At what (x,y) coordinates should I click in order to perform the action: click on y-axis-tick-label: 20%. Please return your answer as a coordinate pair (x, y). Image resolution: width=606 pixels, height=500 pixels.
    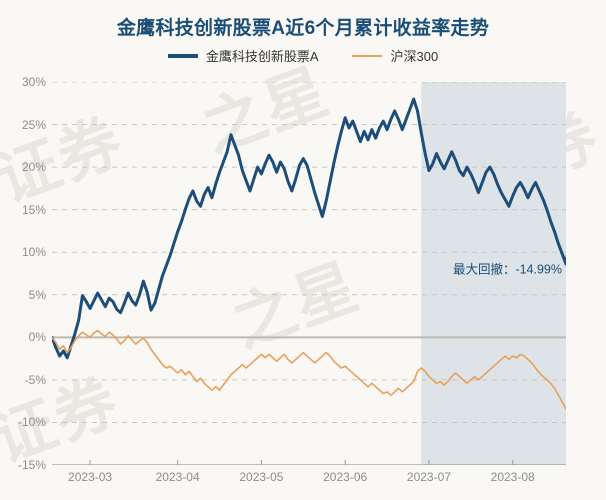
    Looking at the image, I should click on (33, 167).